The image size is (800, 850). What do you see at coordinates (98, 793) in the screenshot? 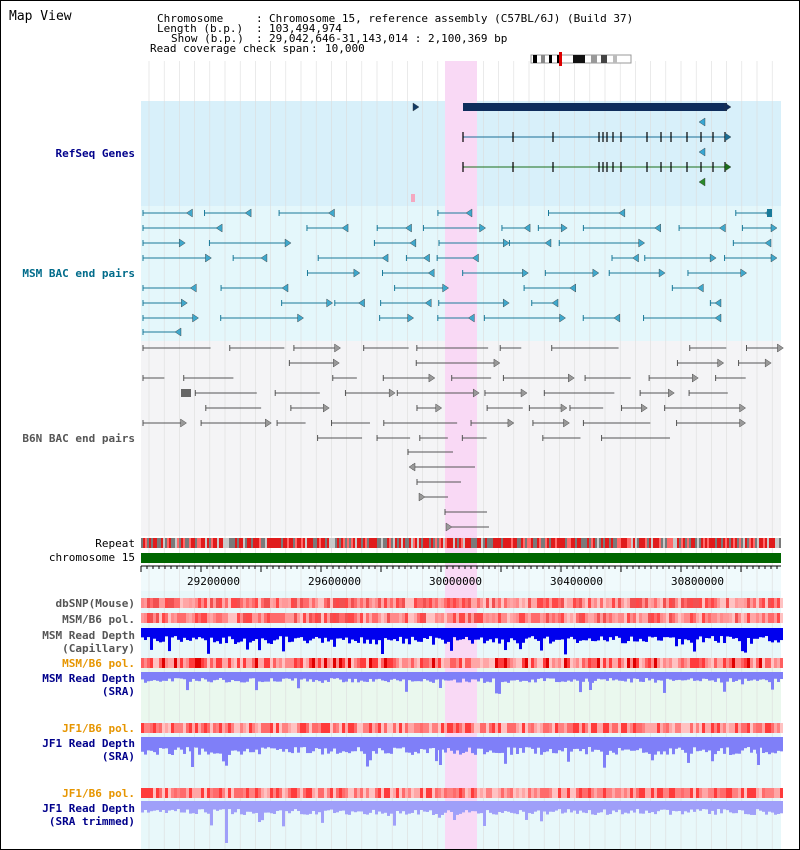
I see `track-label-jf1-pol-2: JF1/B6 pol.` at bounding box center [98, 793].